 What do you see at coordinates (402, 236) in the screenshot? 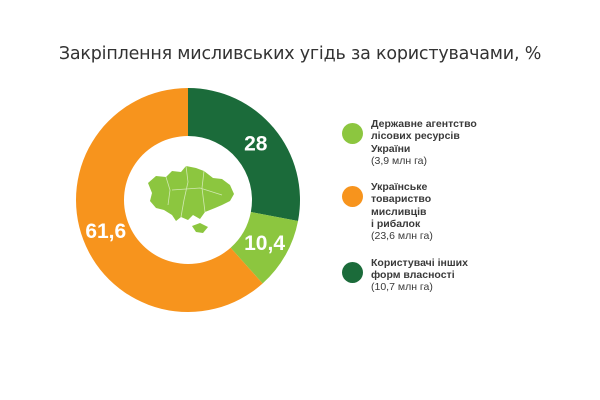
I see `legend-area: (23,6 млн га)` at bounding box center [402, 236].